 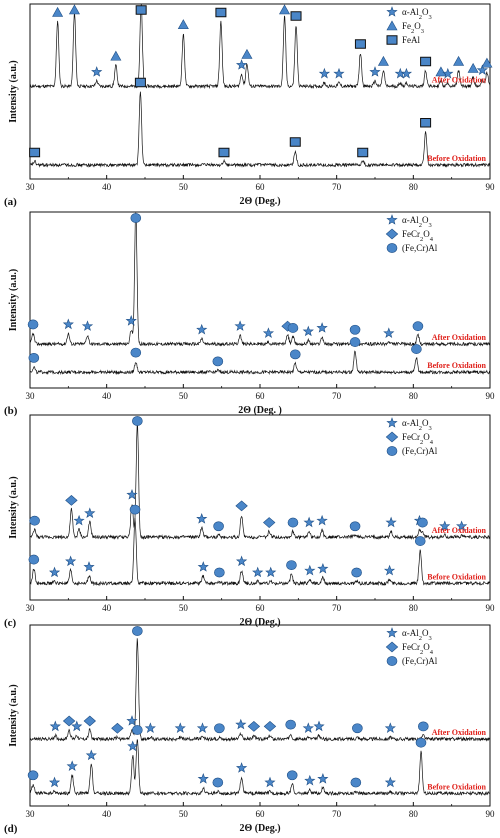 I want to click on legend-triangle-icon, so click(x=392, y=25).